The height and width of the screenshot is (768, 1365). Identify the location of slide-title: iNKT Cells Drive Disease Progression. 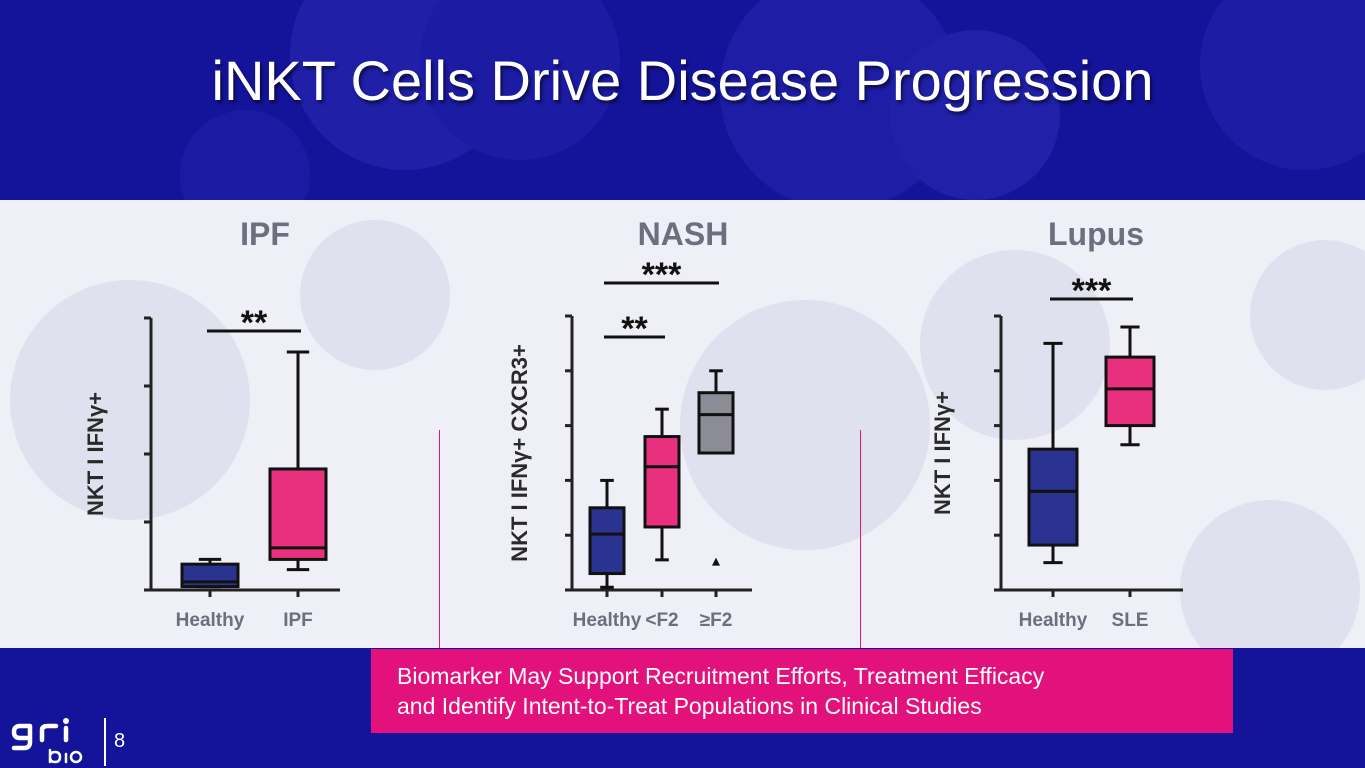
(682, 80).